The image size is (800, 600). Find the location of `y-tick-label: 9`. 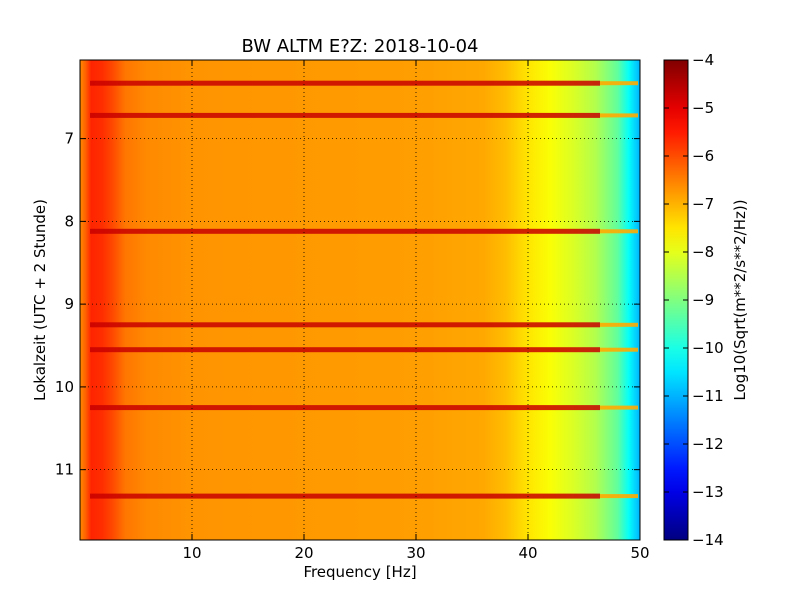

y-tick-label: 9 is located at coordinates (69, 304).